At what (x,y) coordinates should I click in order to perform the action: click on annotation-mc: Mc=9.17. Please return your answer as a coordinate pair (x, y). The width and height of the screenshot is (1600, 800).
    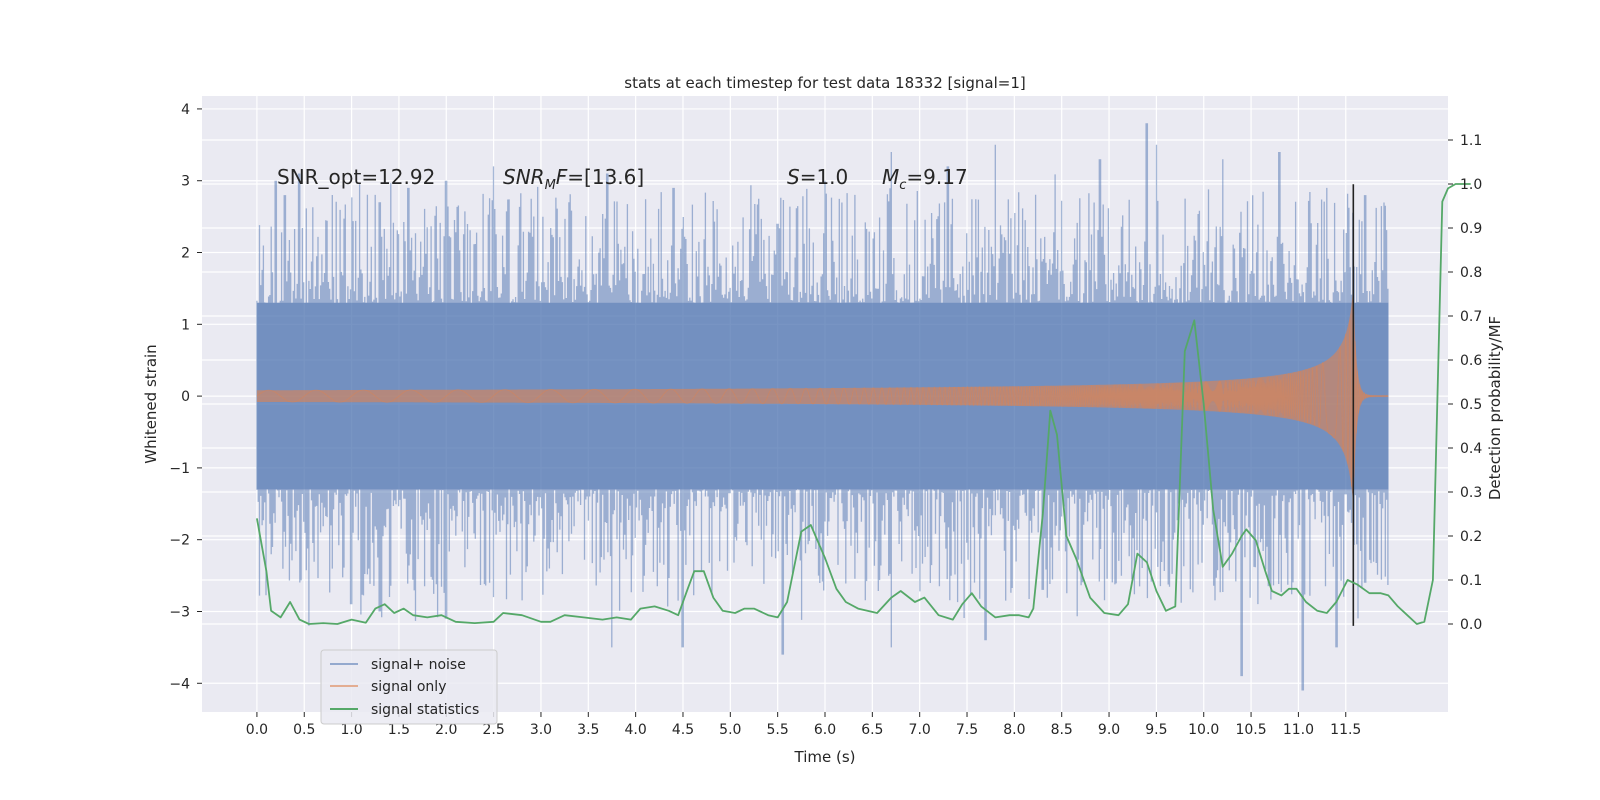
    Looking at the image, I should click on (925, 179).